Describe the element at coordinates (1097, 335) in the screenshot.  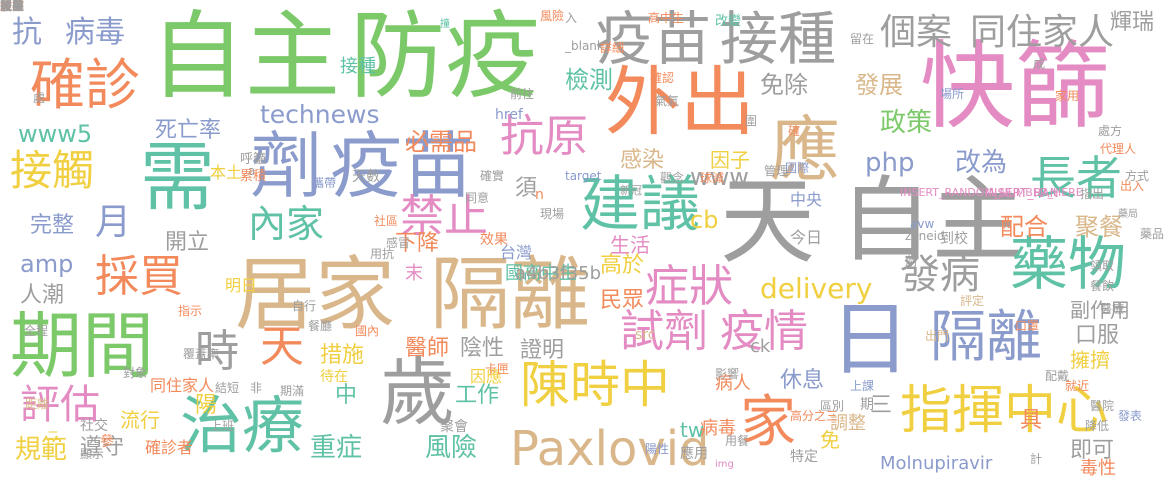
I see `word-term-72: 口服` at that location.